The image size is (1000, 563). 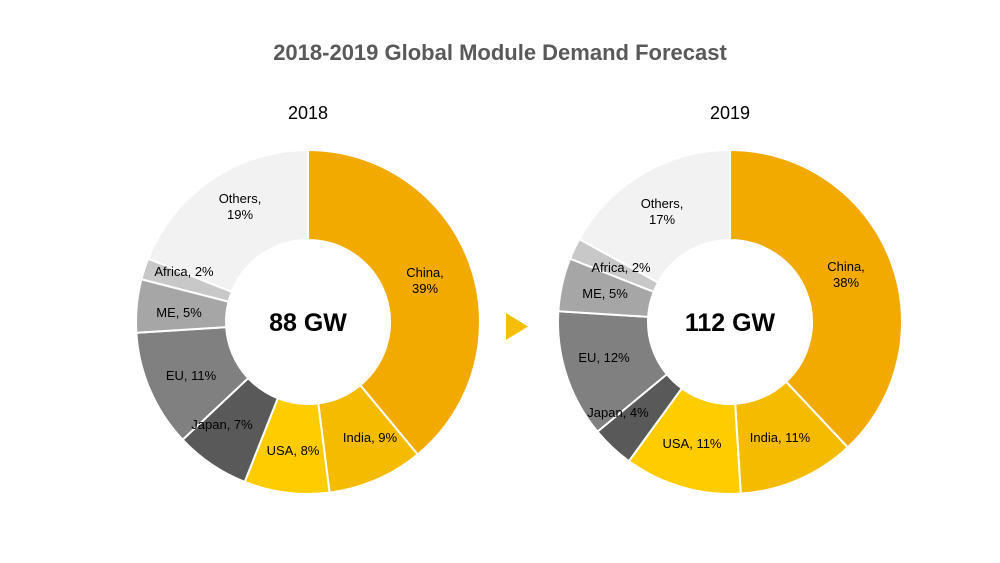 What do you see at coordinates (662, 211) in the screenshot?
I see `slice-label-others: Others, 17%` at bounding box center [662, 211].